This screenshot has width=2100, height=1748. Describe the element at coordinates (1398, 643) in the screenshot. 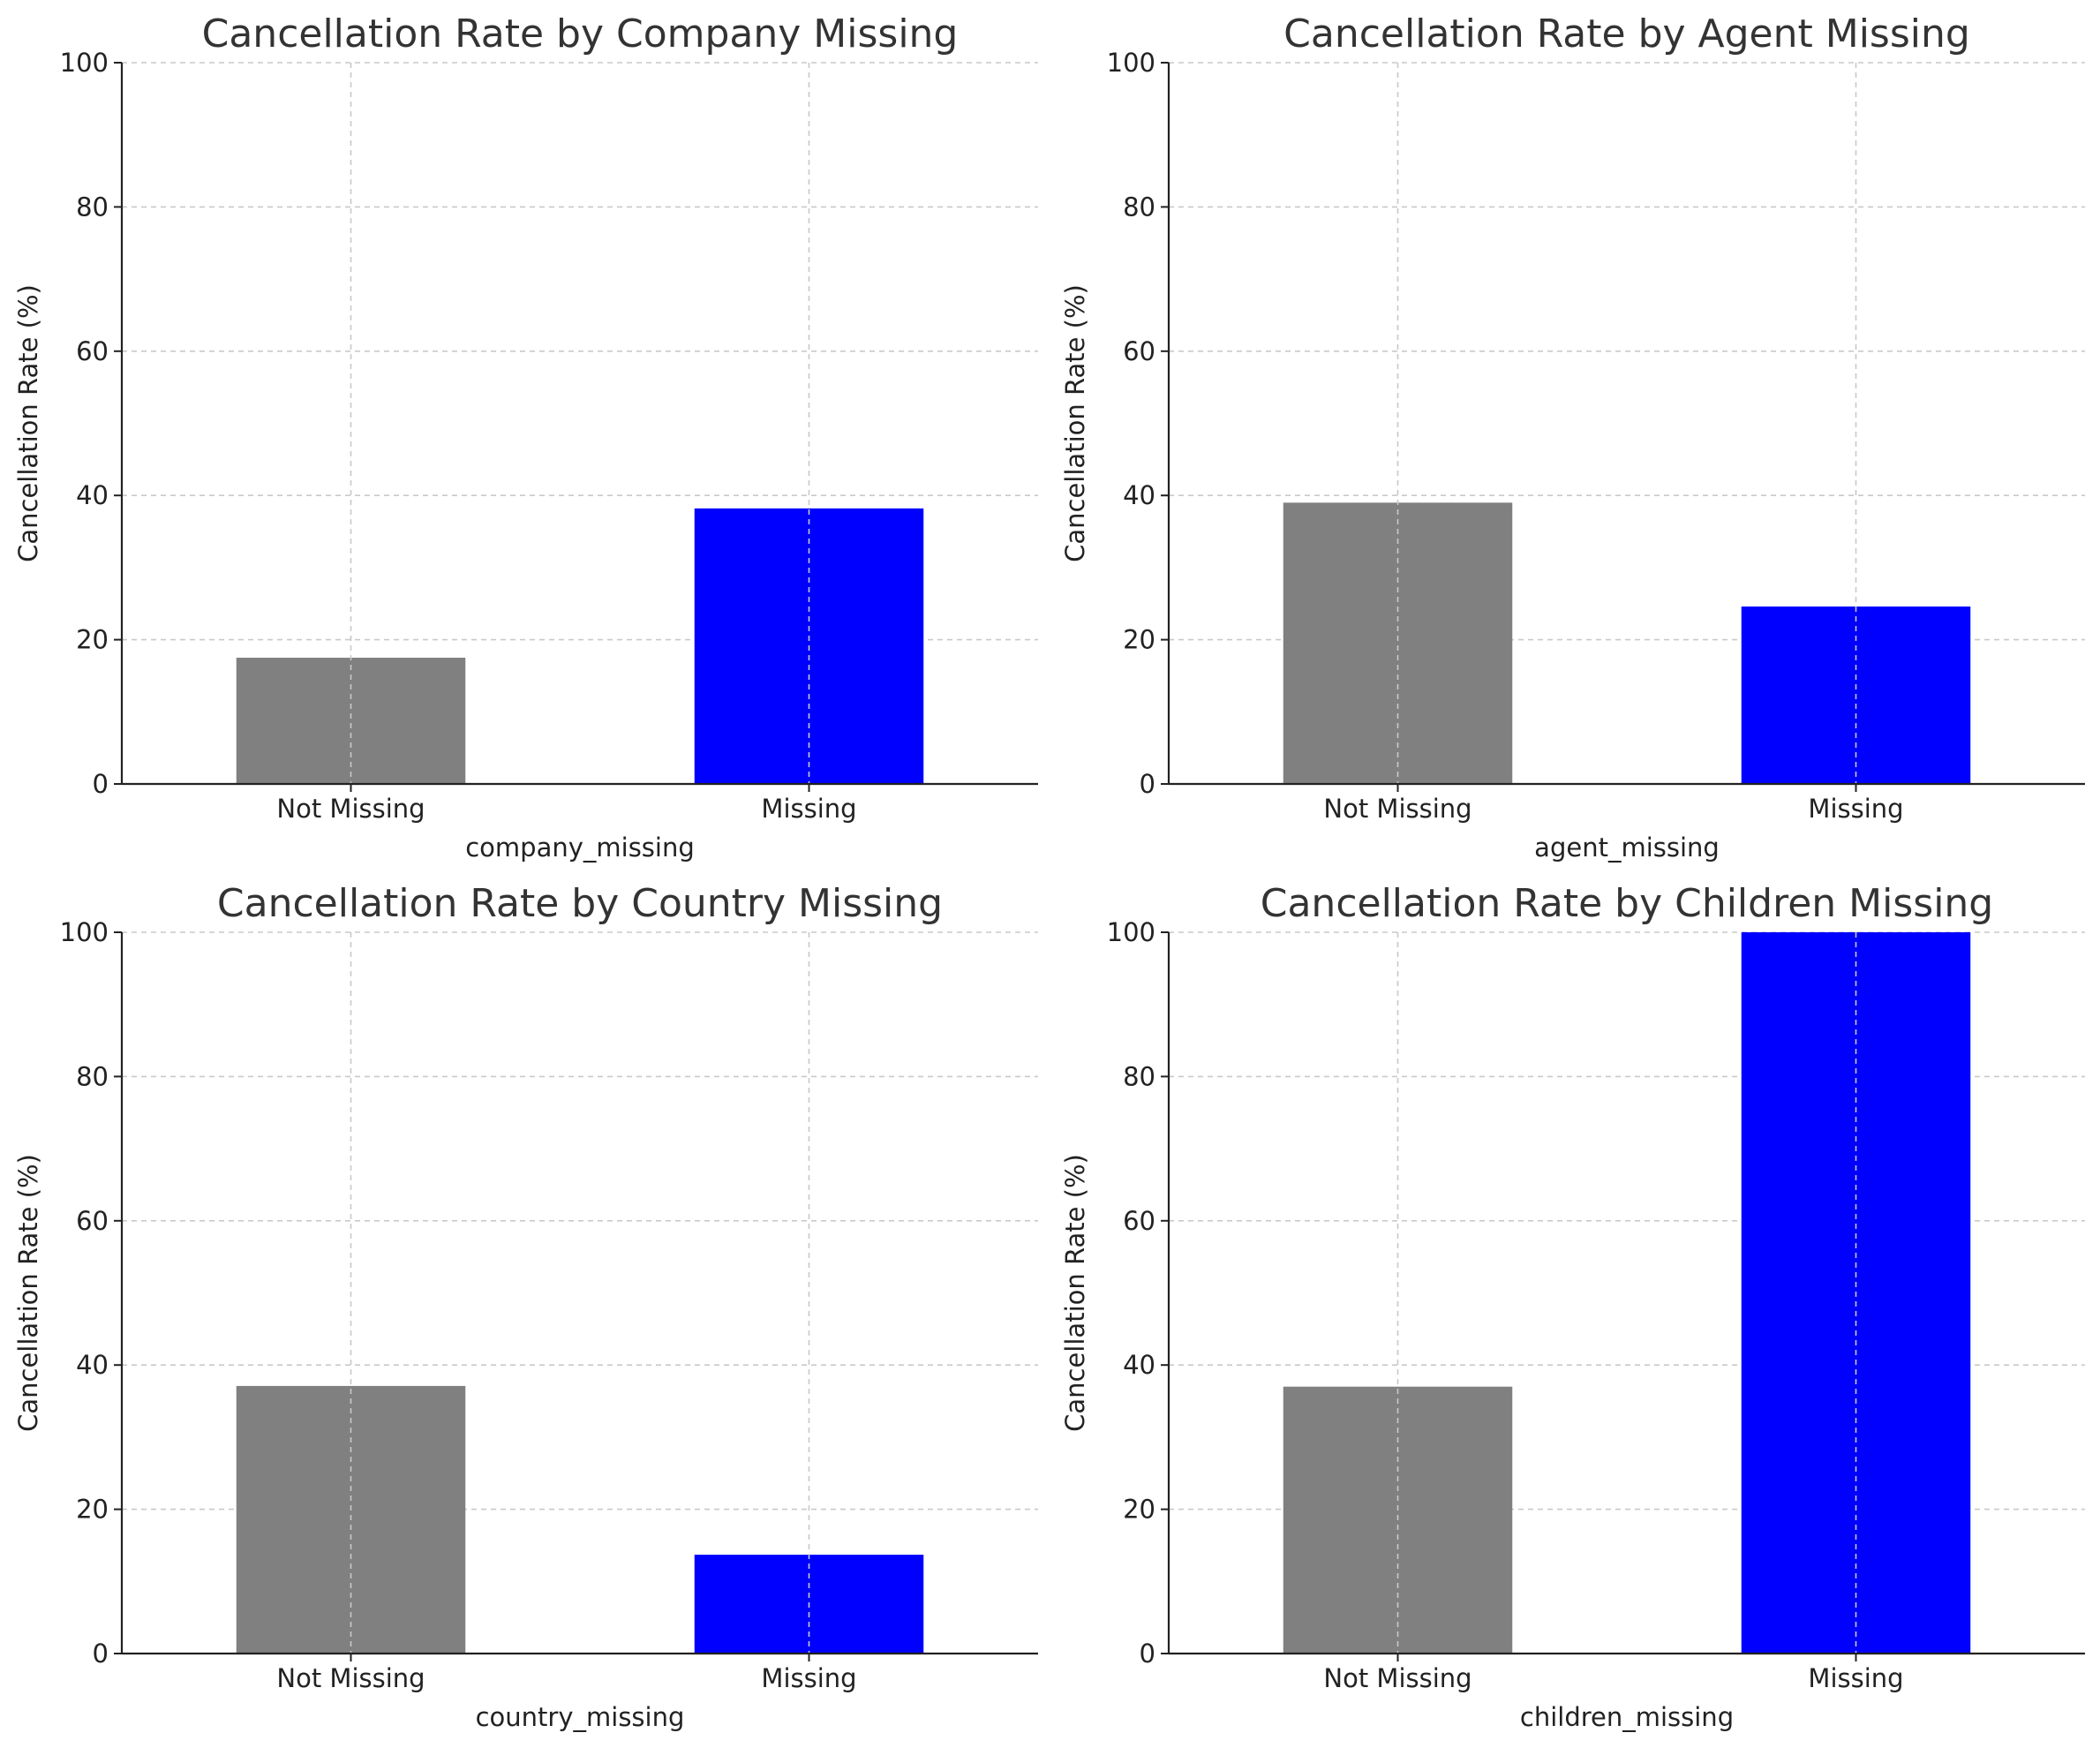

I see `bar-not-missing` at that location.